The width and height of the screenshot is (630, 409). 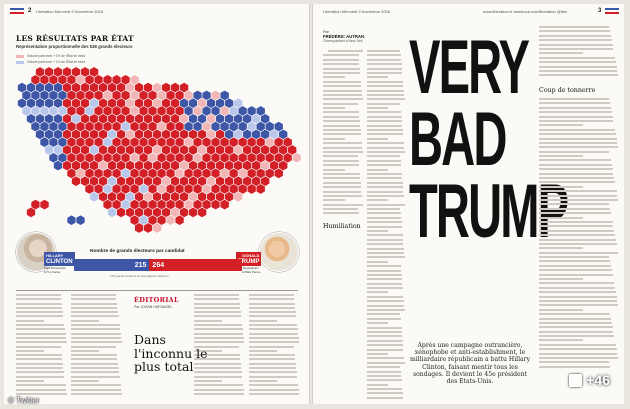 I want to click on clinton-running-mate: & Tim Kaine, so click(x=52, y=272).